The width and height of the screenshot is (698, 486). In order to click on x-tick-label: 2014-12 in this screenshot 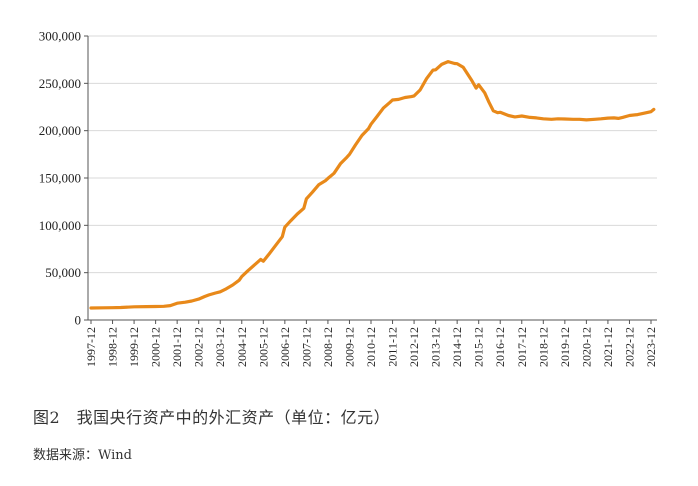, I will do `click(457, 347)`.